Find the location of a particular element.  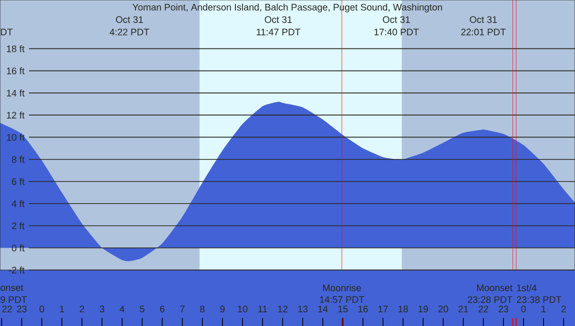

annotation: 17:40 PDT is located at coordinates (396, 32).